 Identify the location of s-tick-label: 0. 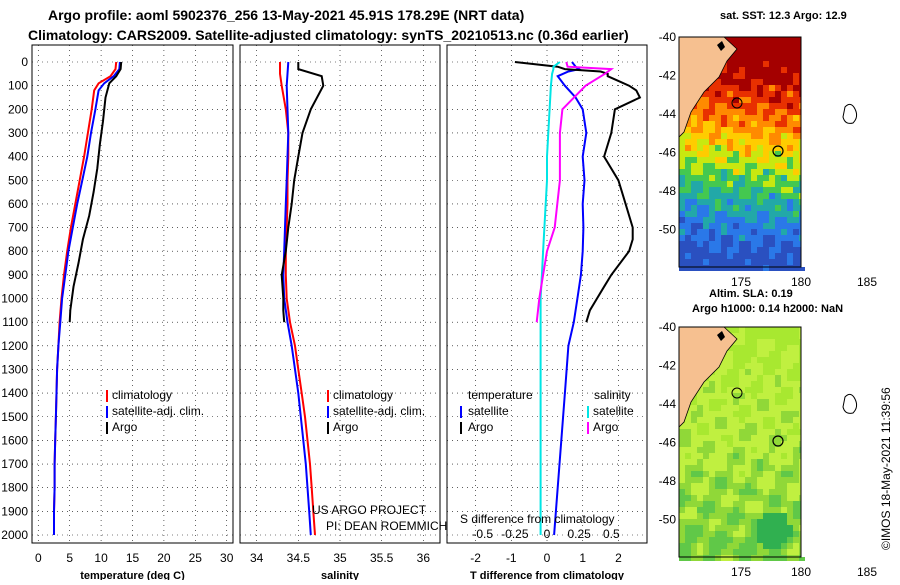
(547, 534).